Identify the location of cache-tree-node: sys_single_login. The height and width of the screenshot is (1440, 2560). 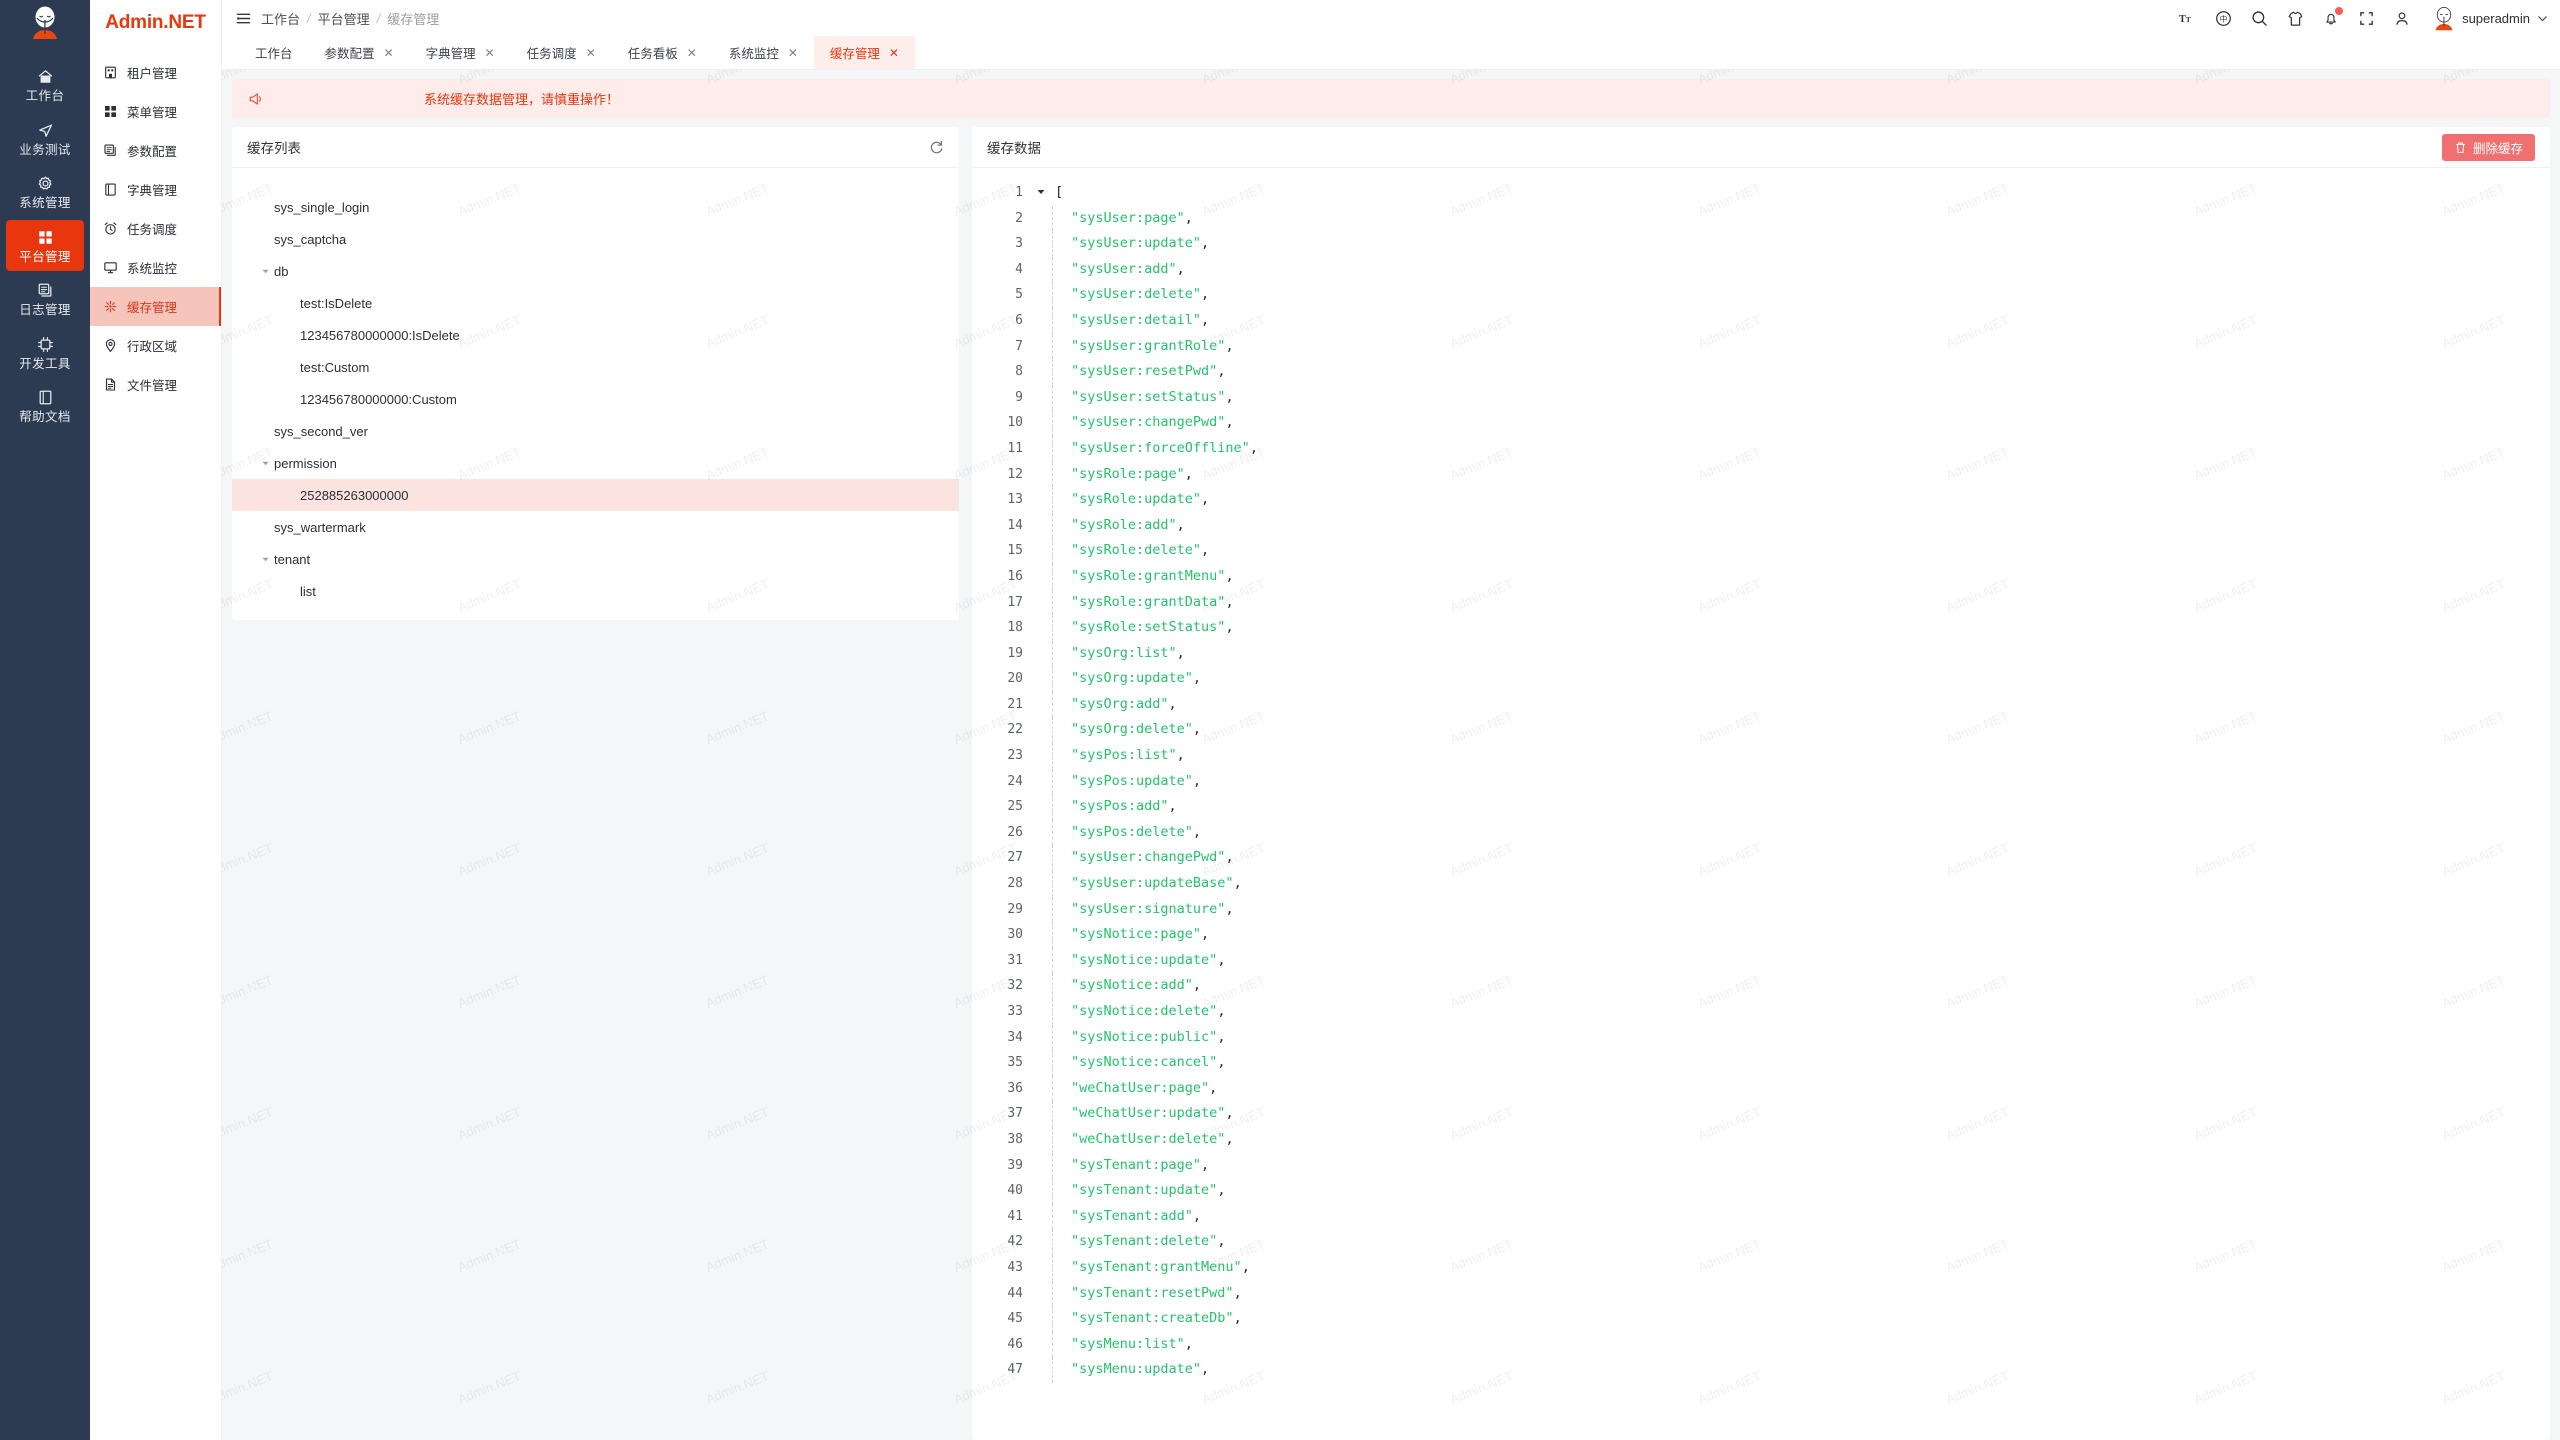
(595, 207).